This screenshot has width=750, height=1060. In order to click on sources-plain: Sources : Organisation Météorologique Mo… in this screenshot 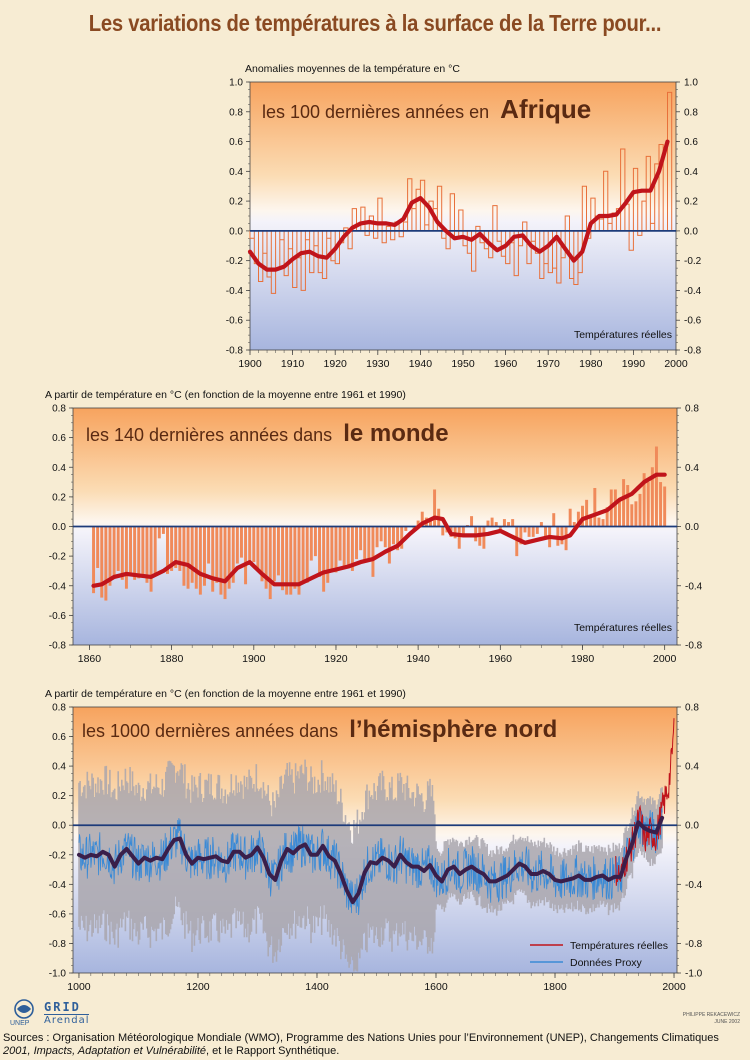, I will do `click(361, 1038)`.